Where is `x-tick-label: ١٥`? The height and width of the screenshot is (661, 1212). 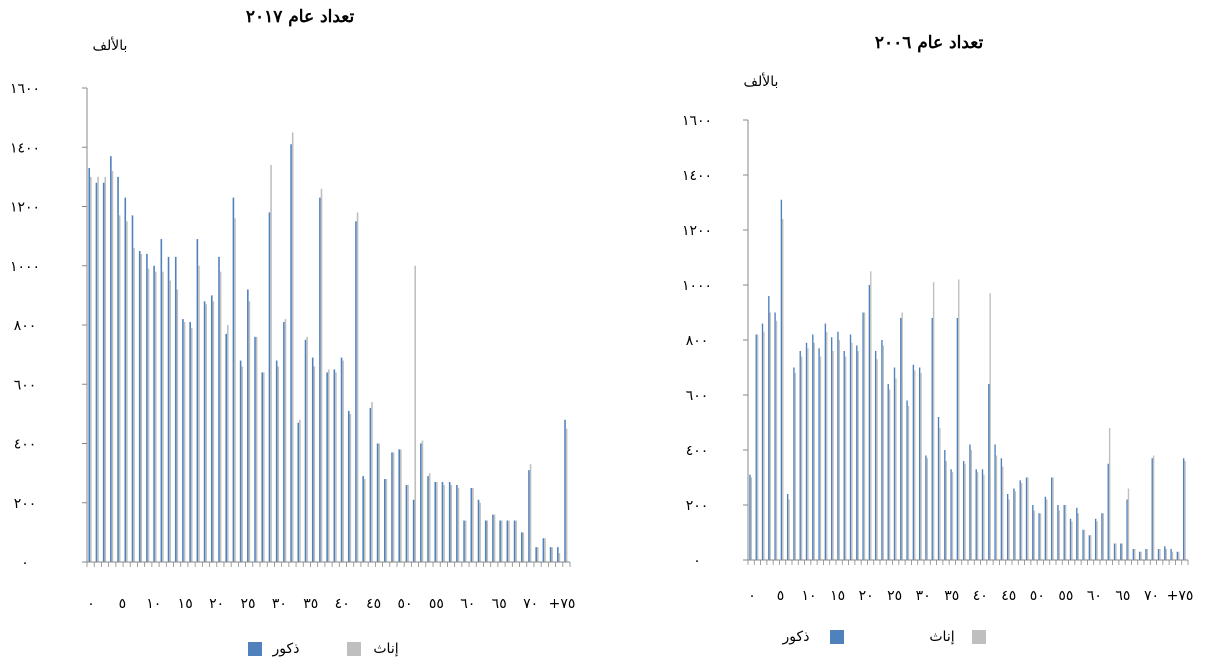 x-tick-label: ١٥ is located at coordinates (837, 596).